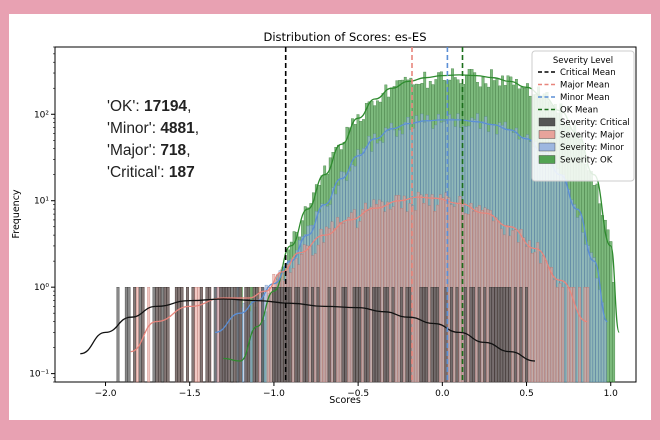  Describe the element at coordinates (177, 128) in the screenshot. I see `count-value: 4881` at that location.